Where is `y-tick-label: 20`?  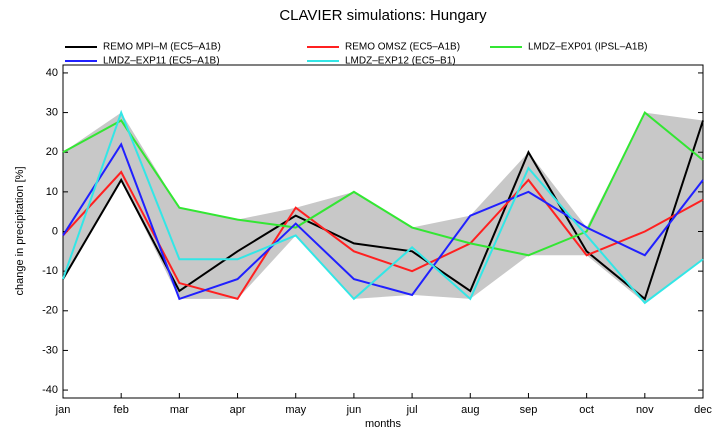 y-tick-label: 20 is located at coordinates (52, 152).